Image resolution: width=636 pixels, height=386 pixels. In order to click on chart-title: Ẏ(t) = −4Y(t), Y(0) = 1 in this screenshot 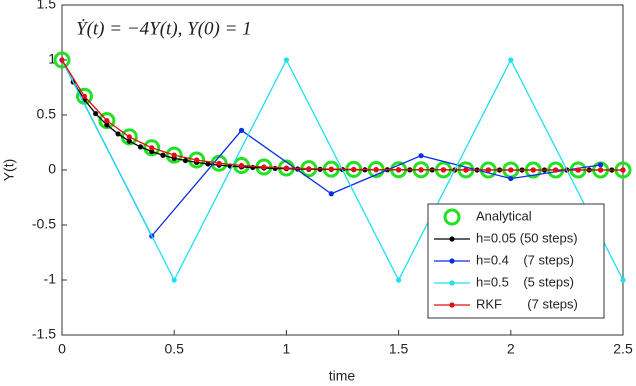, I will do `click(164, 28)`.